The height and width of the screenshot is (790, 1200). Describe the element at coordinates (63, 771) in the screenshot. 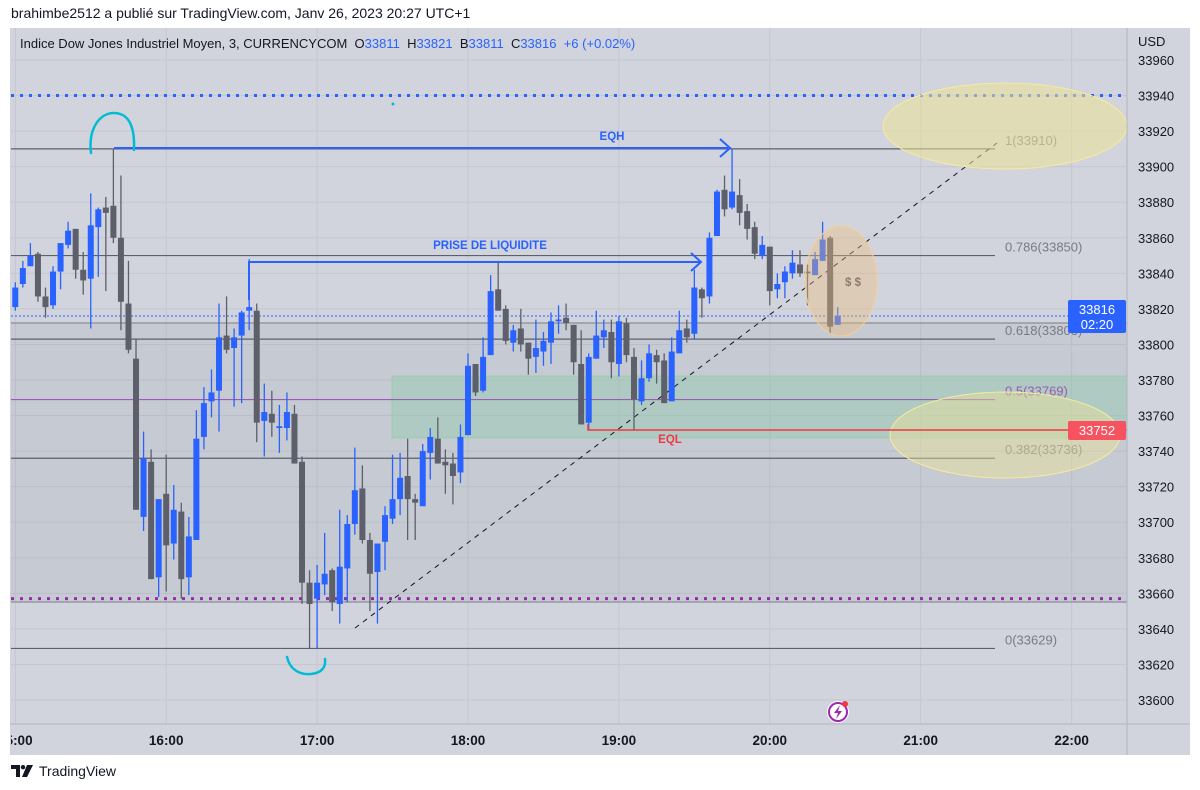

I see `tradingview-logo: TradingView` at that location.